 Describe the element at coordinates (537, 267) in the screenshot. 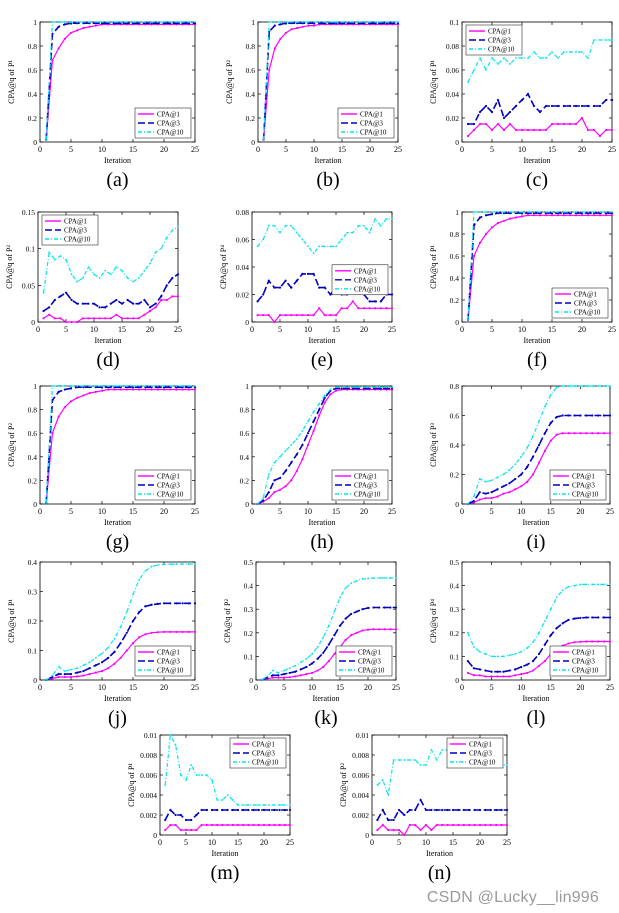

I see `plot-frame` at that location.